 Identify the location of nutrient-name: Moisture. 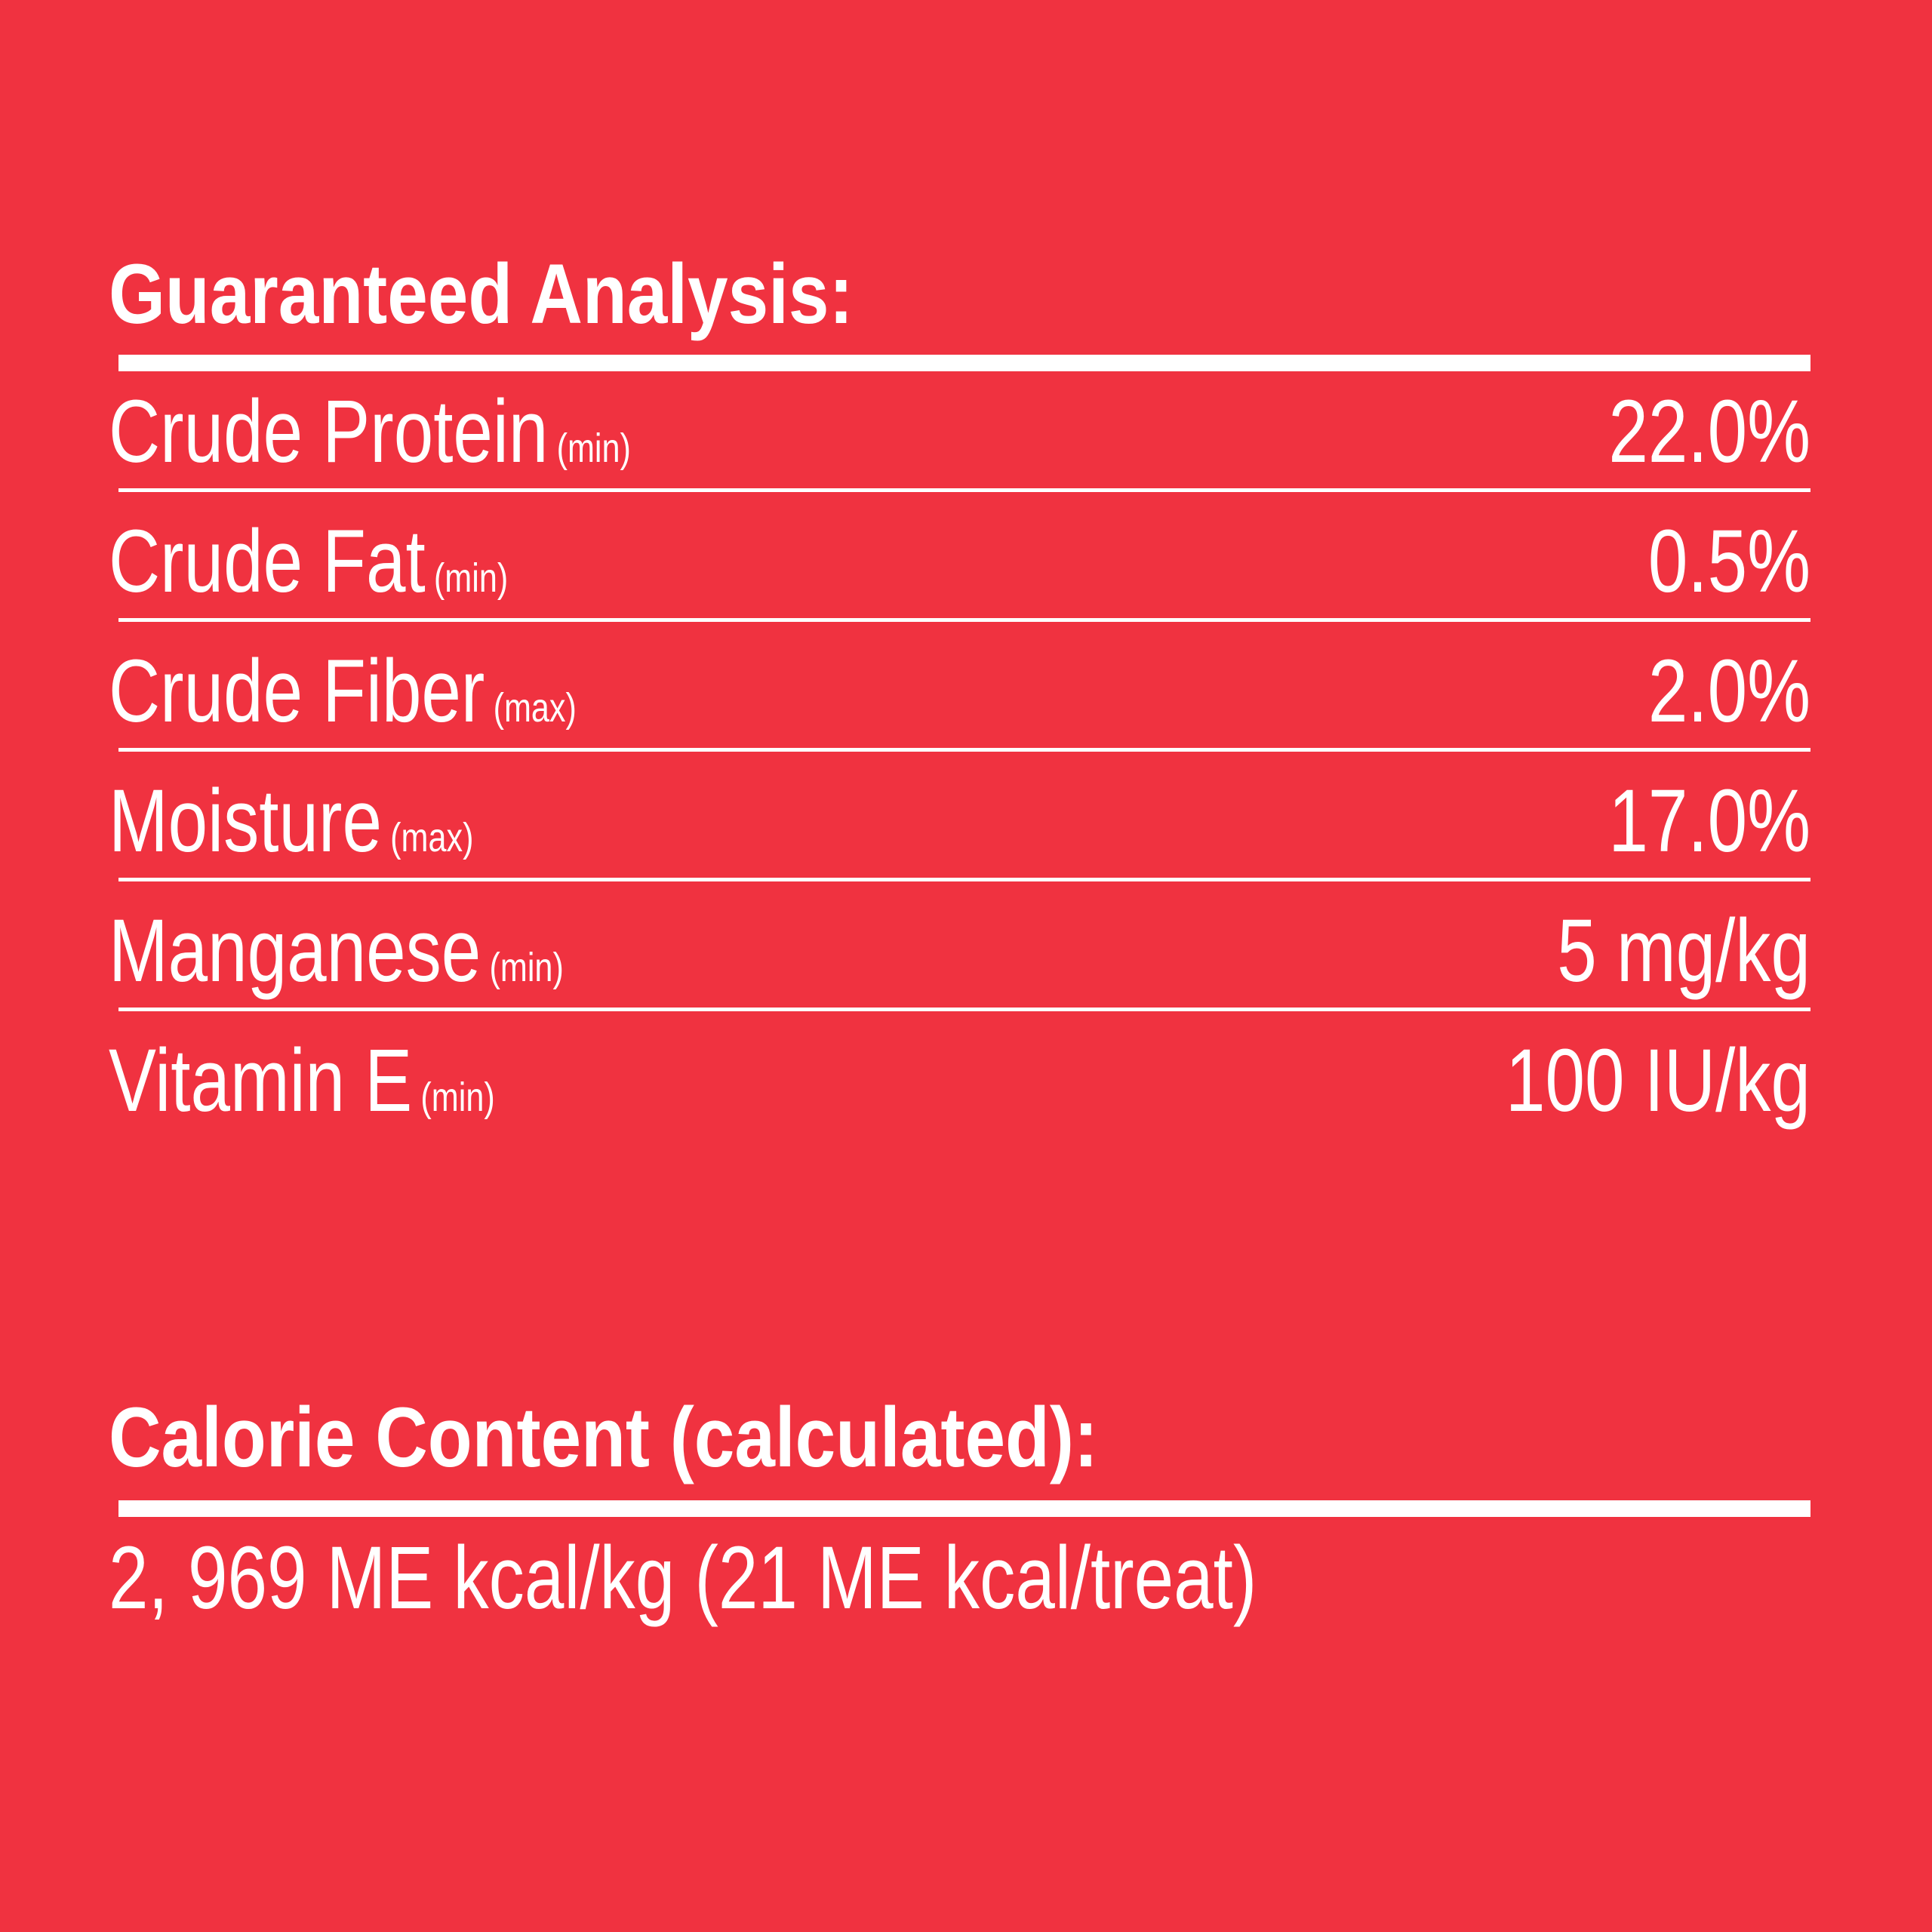
(245, 821).